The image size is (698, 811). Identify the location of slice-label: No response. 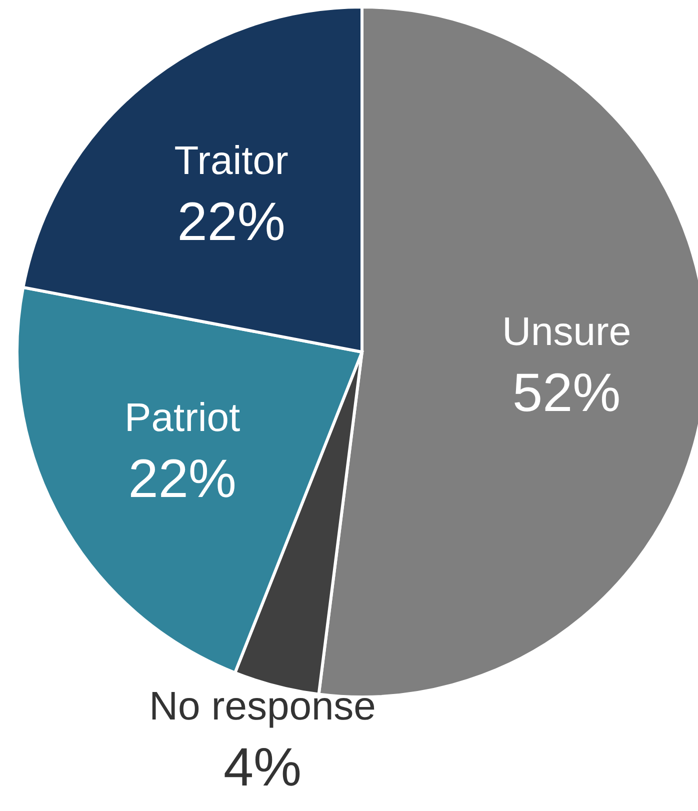
(262, 706).